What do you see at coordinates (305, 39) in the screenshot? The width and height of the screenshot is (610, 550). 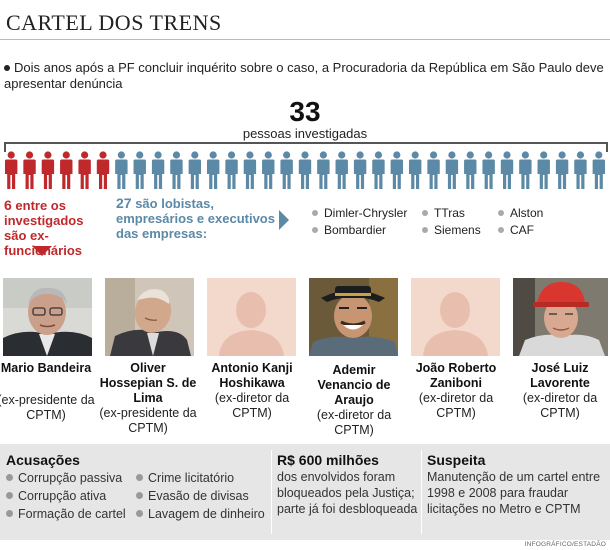 I see `title-divider` at bounding box center [305, 39].